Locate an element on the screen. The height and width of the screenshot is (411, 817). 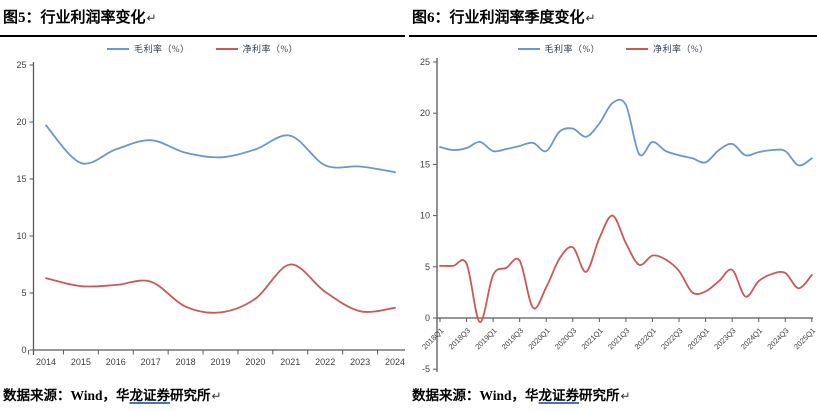
x-tick-label: 2014 is located at coordinates (46, 362).